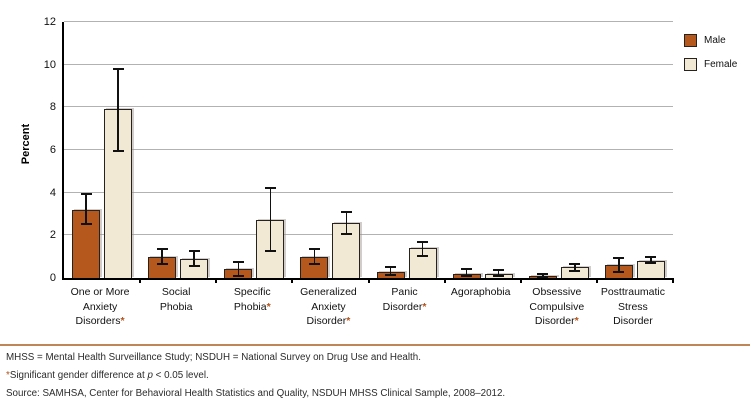 The width and height of the screenshot is (750, 406). What do you see at coordinates (180, 375) in the screenshot?
I see `significance-text-post: < 0.05 level.` at bounding box center [180, 375].